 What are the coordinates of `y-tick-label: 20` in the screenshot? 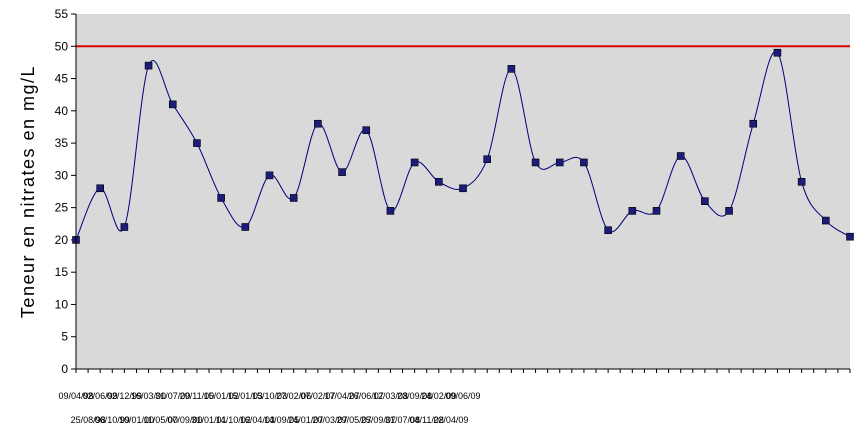 It's located at (62, 240).